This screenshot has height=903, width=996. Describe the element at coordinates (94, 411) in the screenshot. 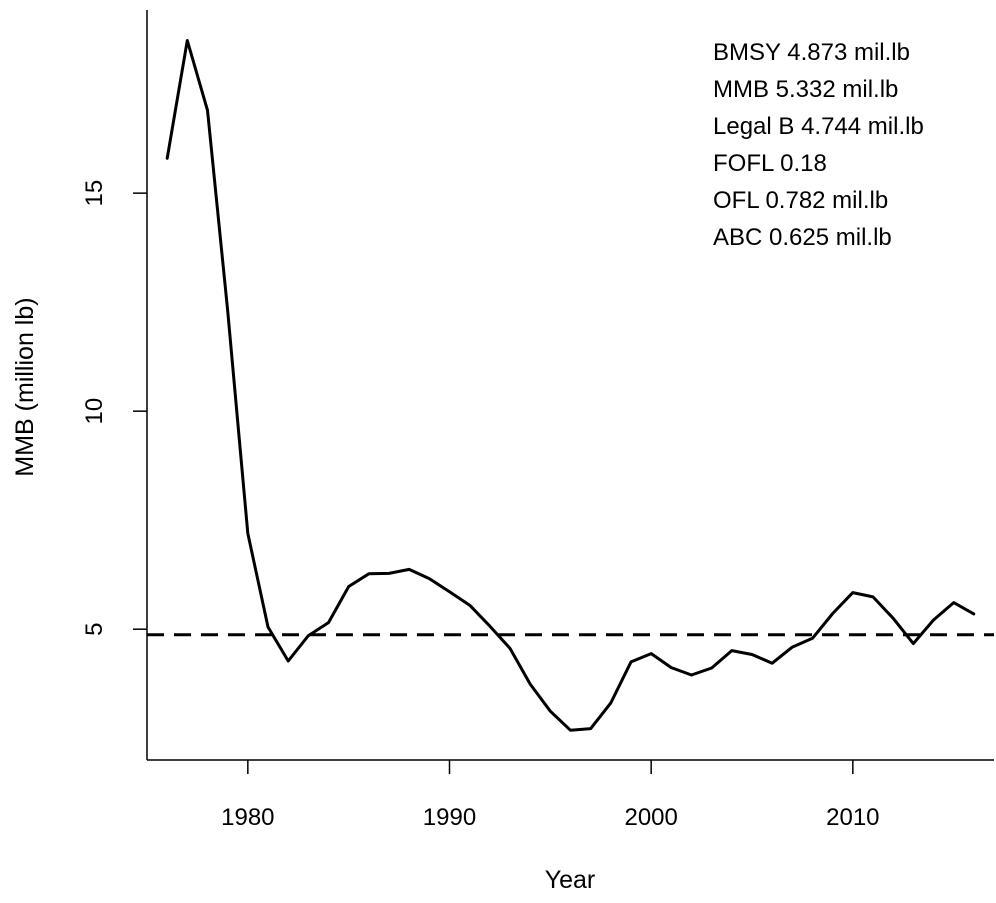

I see `y-tick-label: 10` at that location.